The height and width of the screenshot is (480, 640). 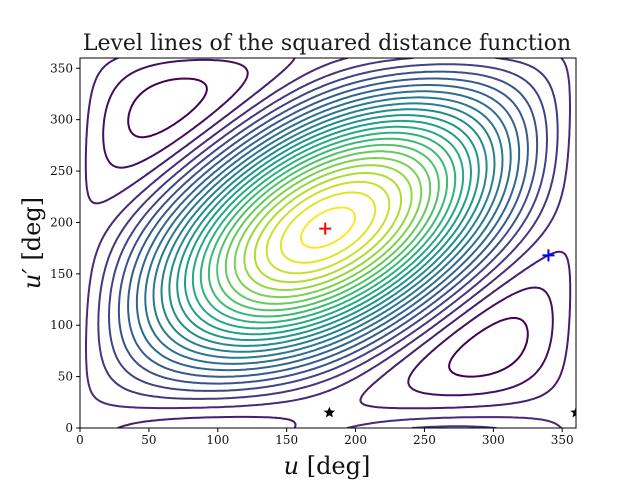 What do you see at coordinates (573, 412) in the screenshot?
I see `star-2-marker` at bounding box center [573, 412].